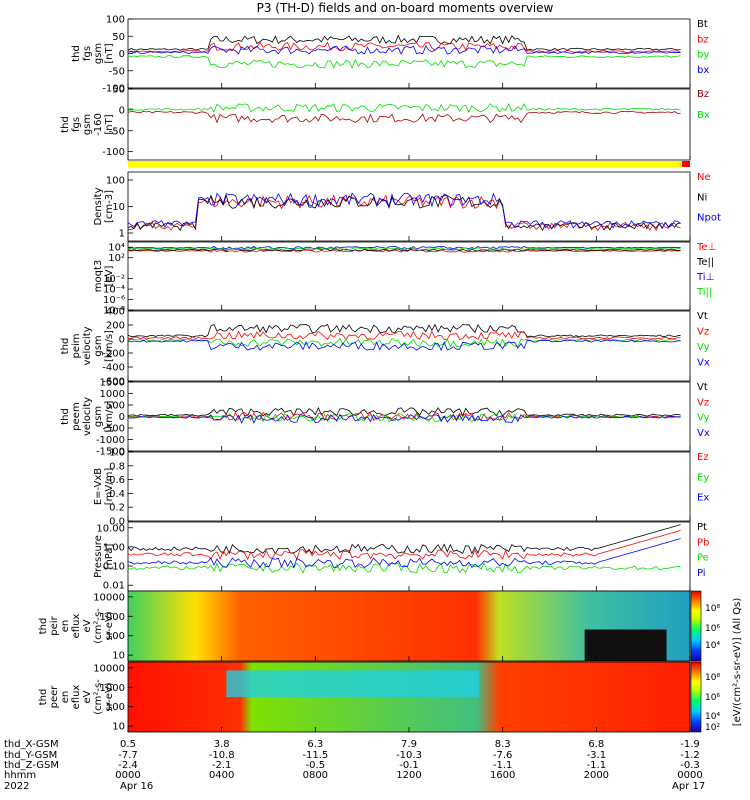 This screenshot has width=750, height=800. I want to click on colorbar-tick: 10⁴, so click(712, 646).